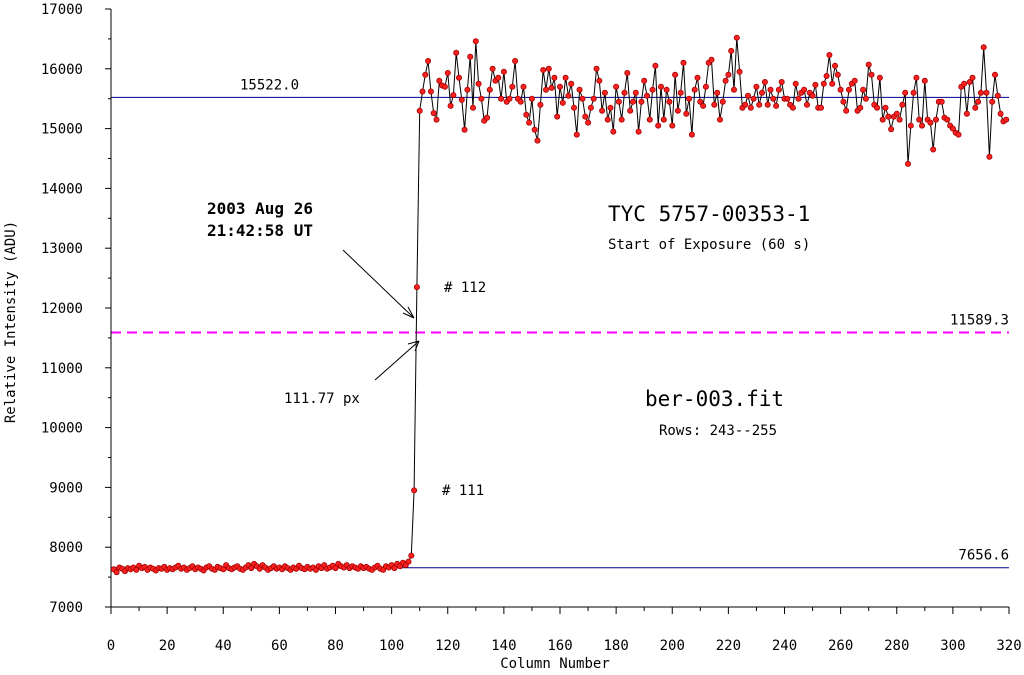 Image resolution: width=1024 pixels, height=675 pixels. I want to click on x-tick-label: 320, so click(1008, 646).